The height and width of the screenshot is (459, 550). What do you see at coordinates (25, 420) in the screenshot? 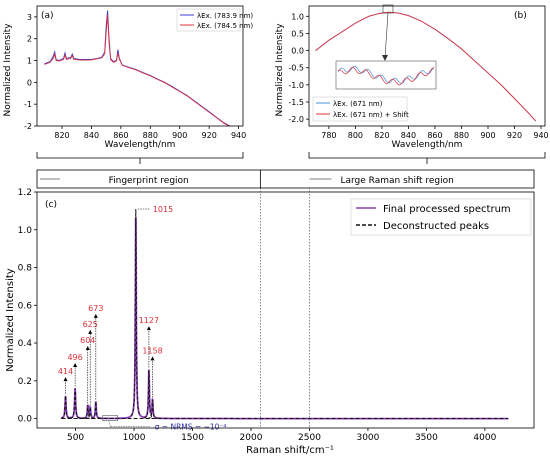
I see `c-ytick-label-0: 0.0` at bounding box center [25, 420].